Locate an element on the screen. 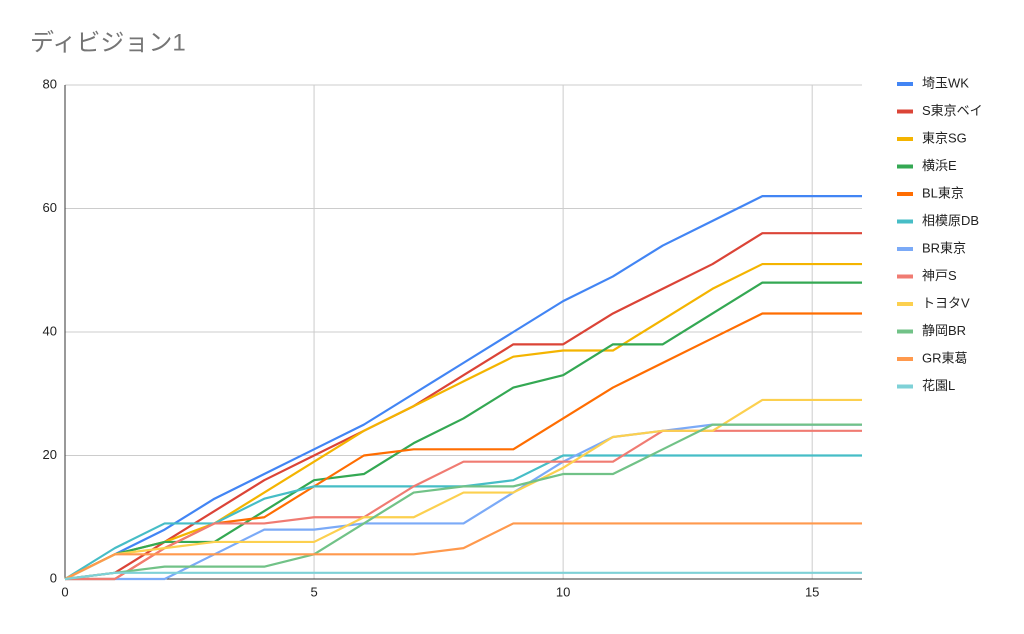 The height and width of the screenshot is (634, 1024). legend-label: 相模原DB is located at coordinates (950, 220).